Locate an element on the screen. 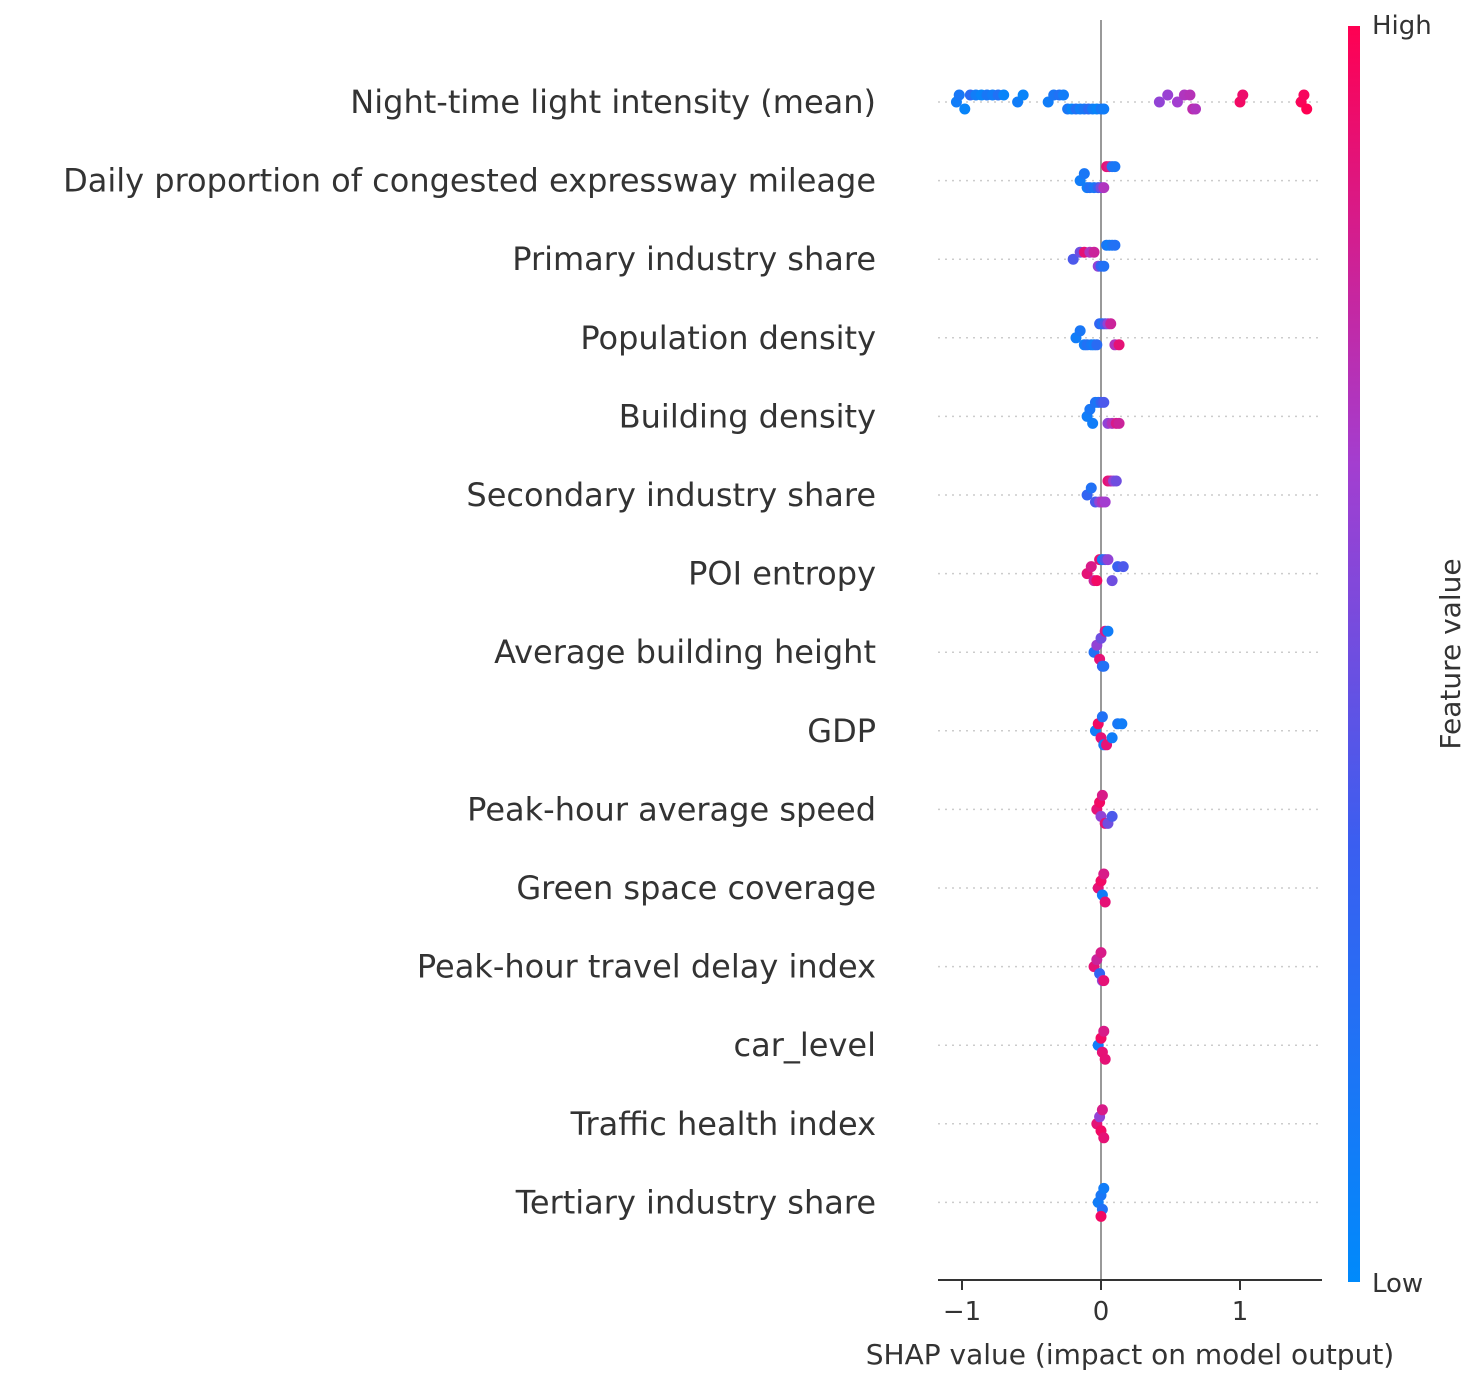 This screenshot has height=1384, width=1475. feature-label: car_level is located at coordinates (805, 1045).